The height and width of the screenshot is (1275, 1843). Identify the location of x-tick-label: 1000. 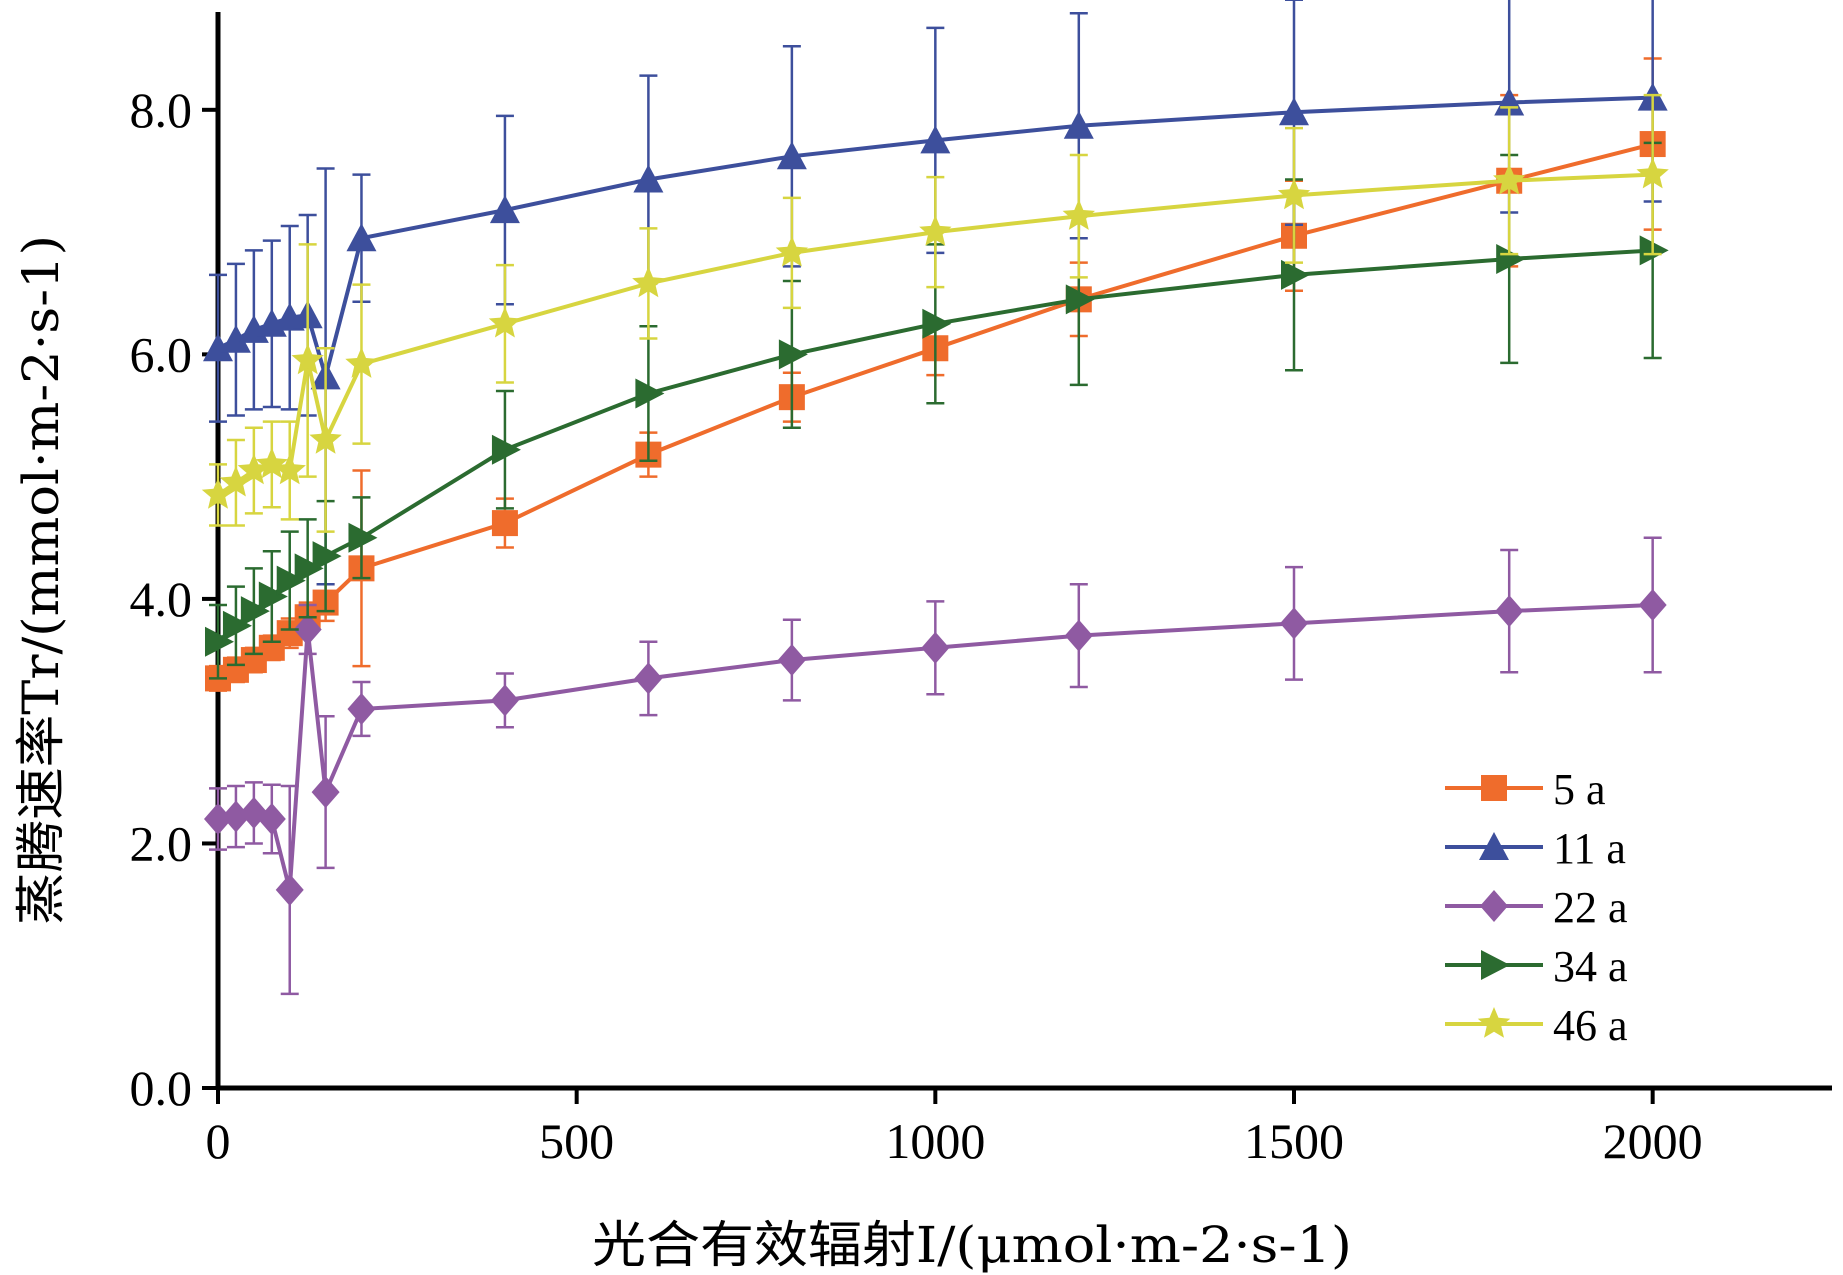
(935, 1141).